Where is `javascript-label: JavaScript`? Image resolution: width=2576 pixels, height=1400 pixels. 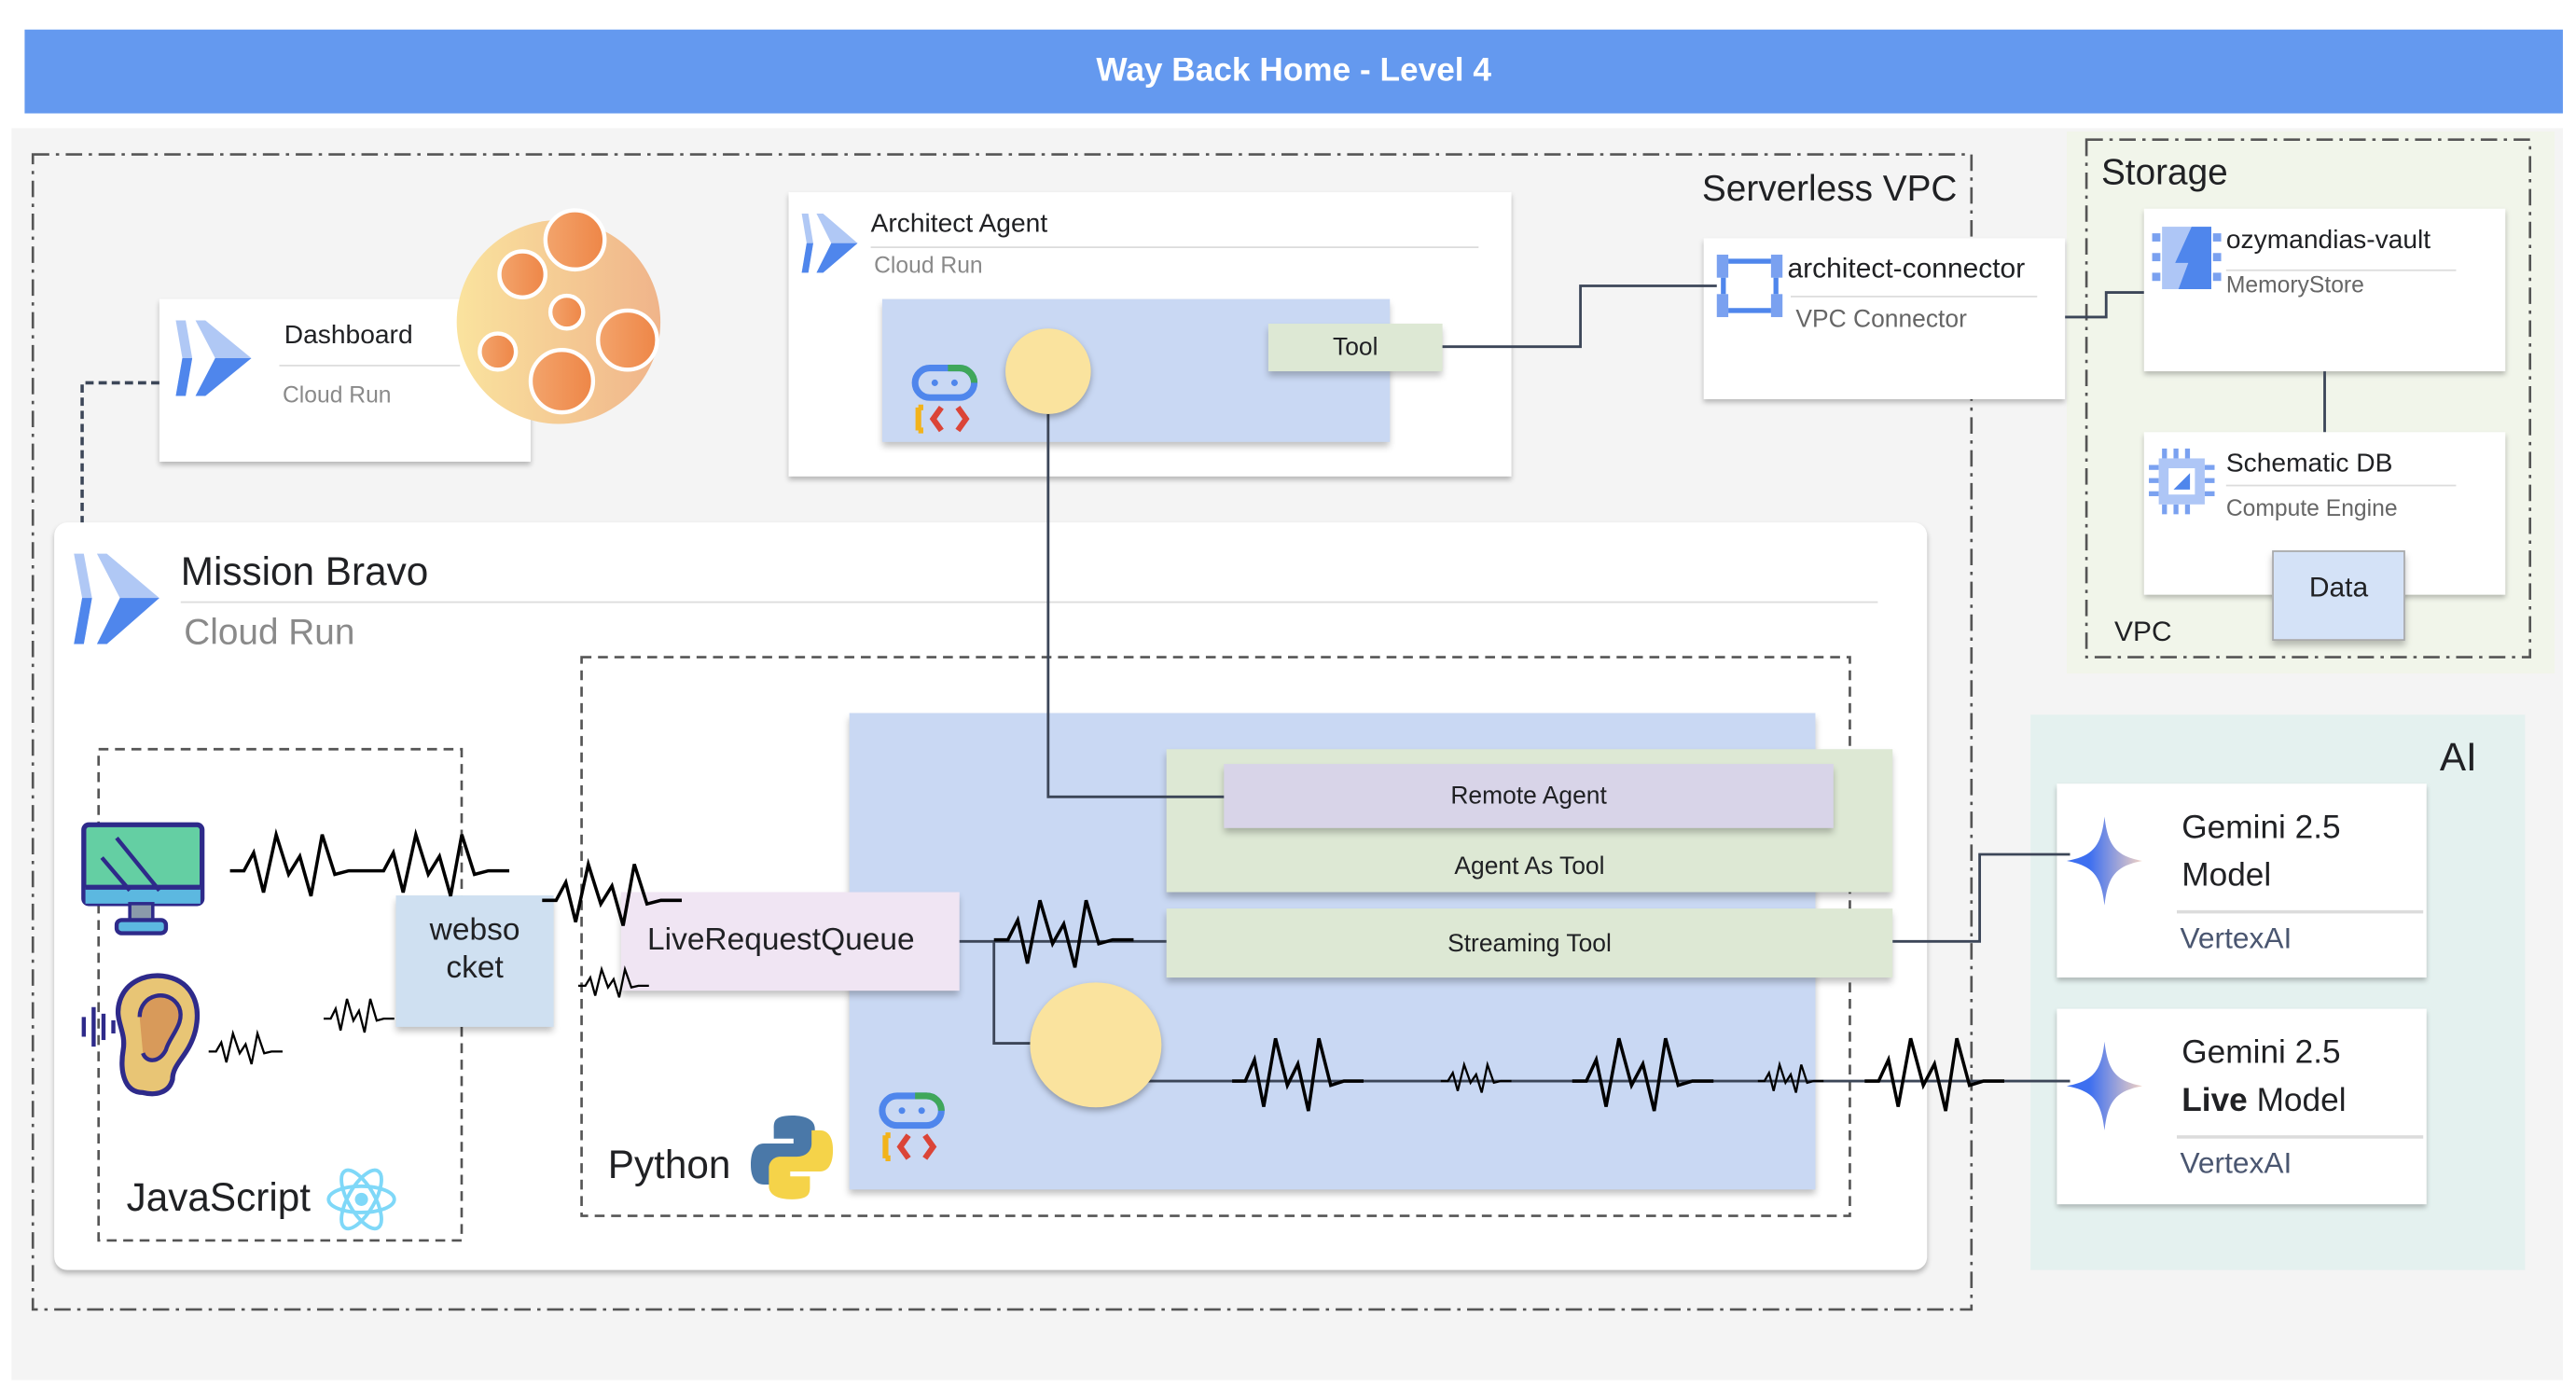 javascript-label: JavaScript is located at coordinates (219, 1198).